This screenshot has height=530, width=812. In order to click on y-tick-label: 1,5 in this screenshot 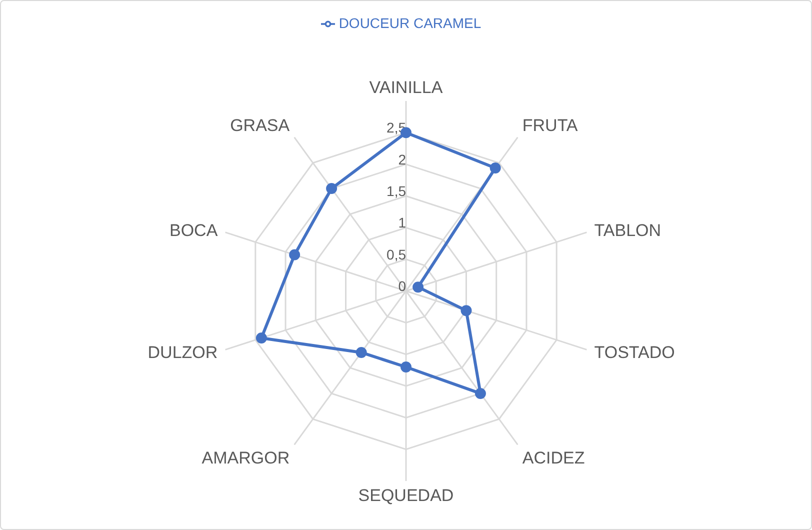, I will do `click(396, 191)`.